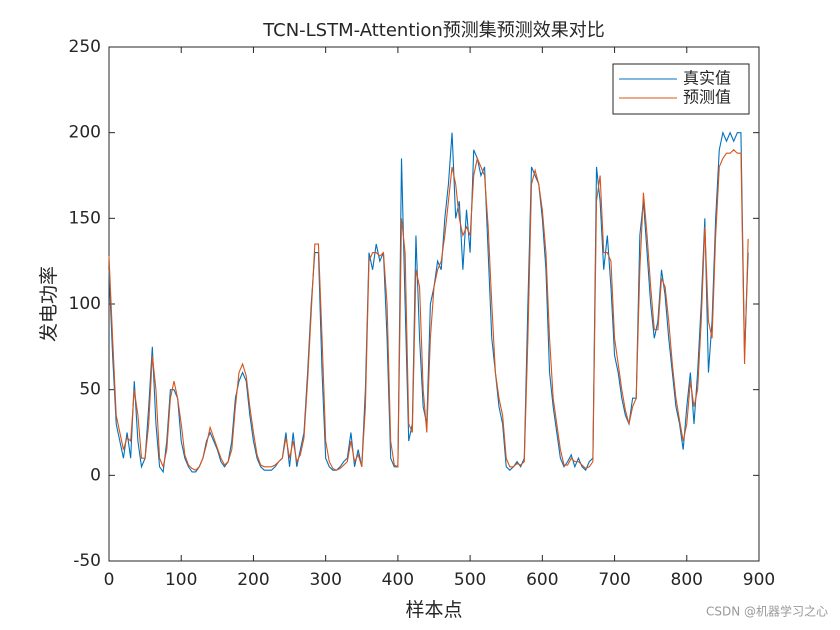 The height and width of the screenshot is (630, 840). Describe the element at coordinates (681, 89) in the screenshot. I see `legend-box` at that location.